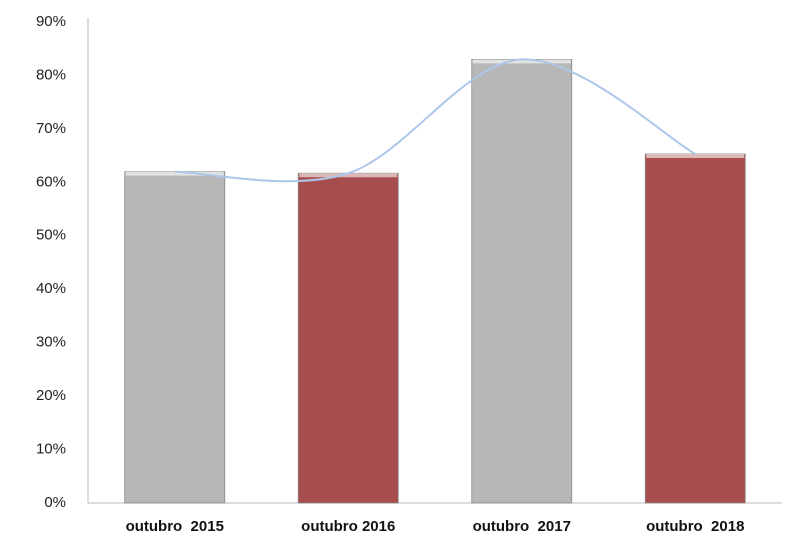  Describe the element at coordinates (51, 128) in the screenshot. I see `y-tick-label: 70%` at that location.